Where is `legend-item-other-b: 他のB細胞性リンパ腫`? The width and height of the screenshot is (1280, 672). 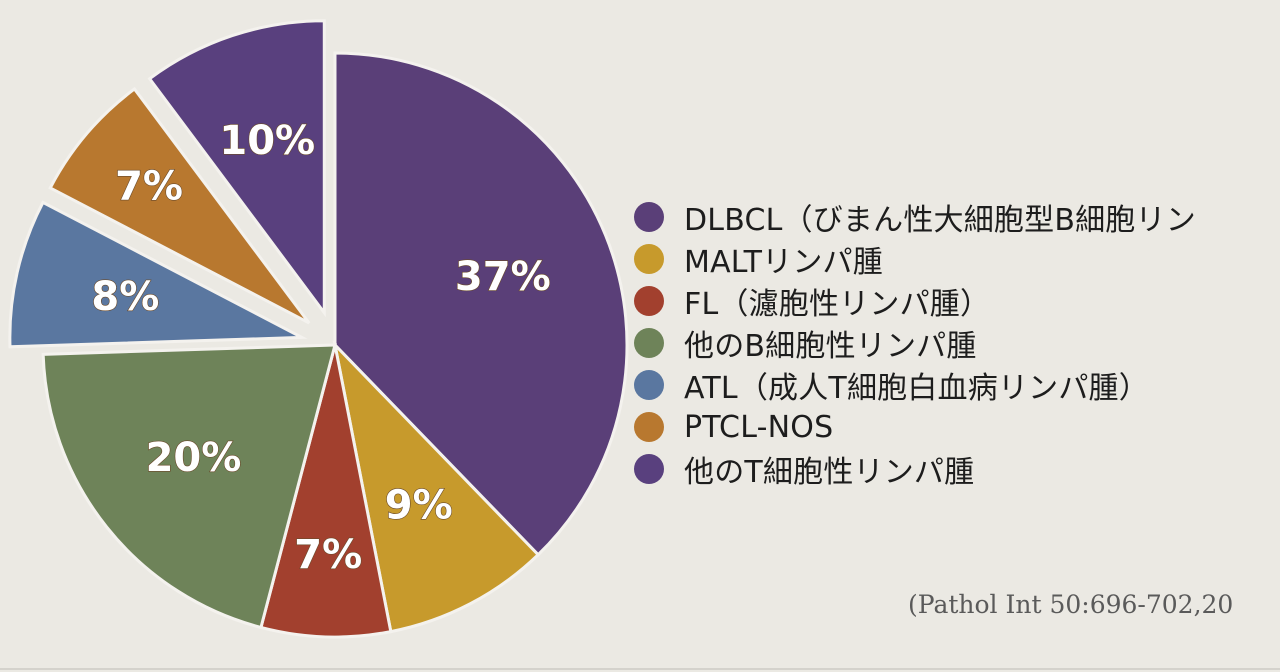 legend-item-other-b: 他のB細胞性リンパ腫 is located at coordinates (957, 343).